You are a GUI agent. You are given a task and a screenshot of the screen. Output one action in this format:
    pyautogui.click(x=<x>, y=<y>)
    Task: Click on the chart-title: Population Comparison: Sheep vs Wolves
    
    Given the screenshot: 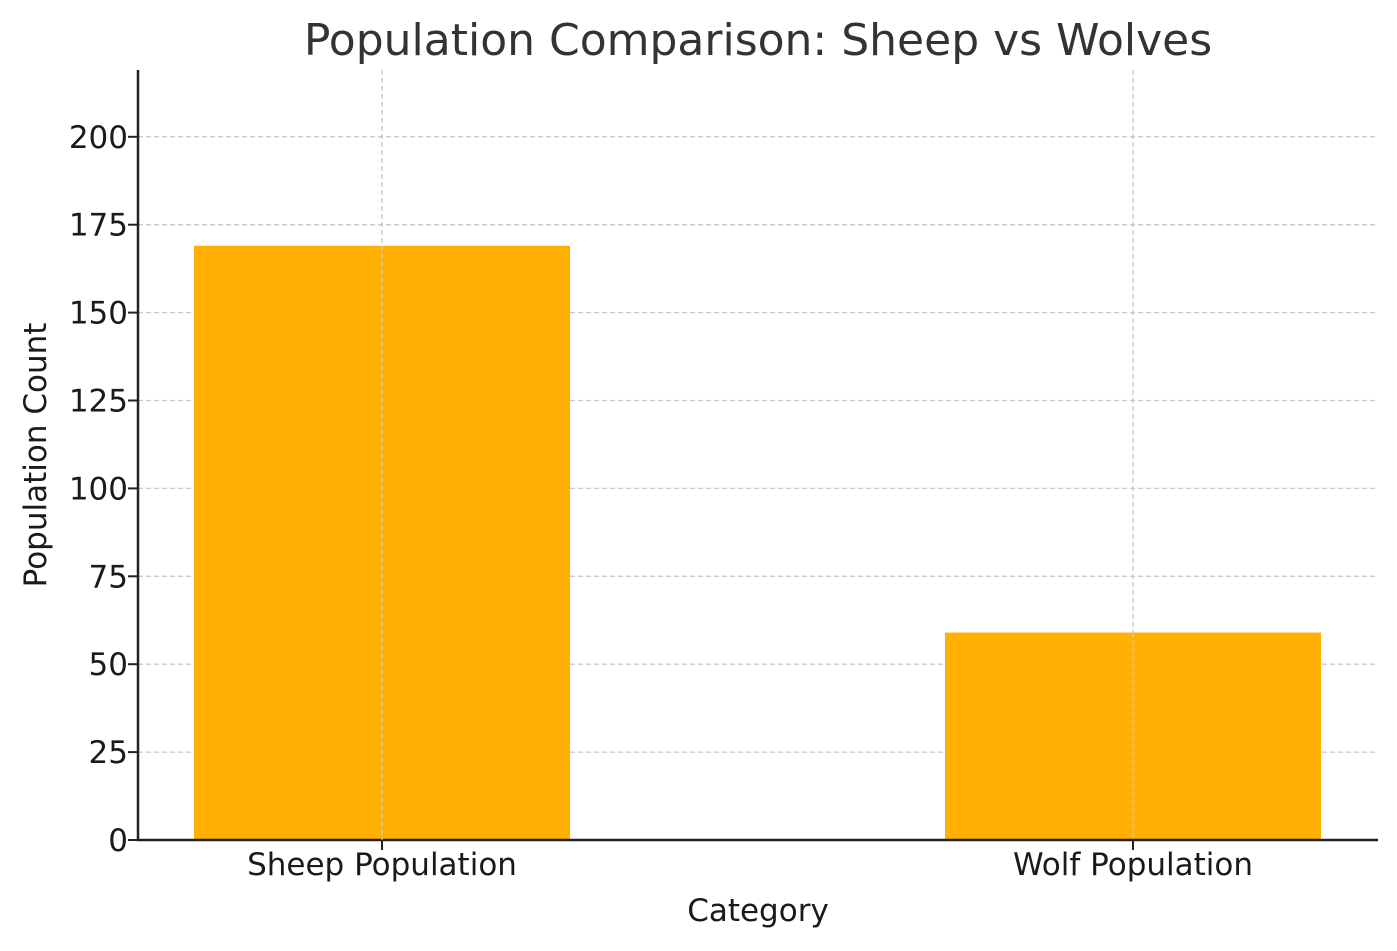 What is the action you would take?
    pyautogui.click(x=758, y=40)
    